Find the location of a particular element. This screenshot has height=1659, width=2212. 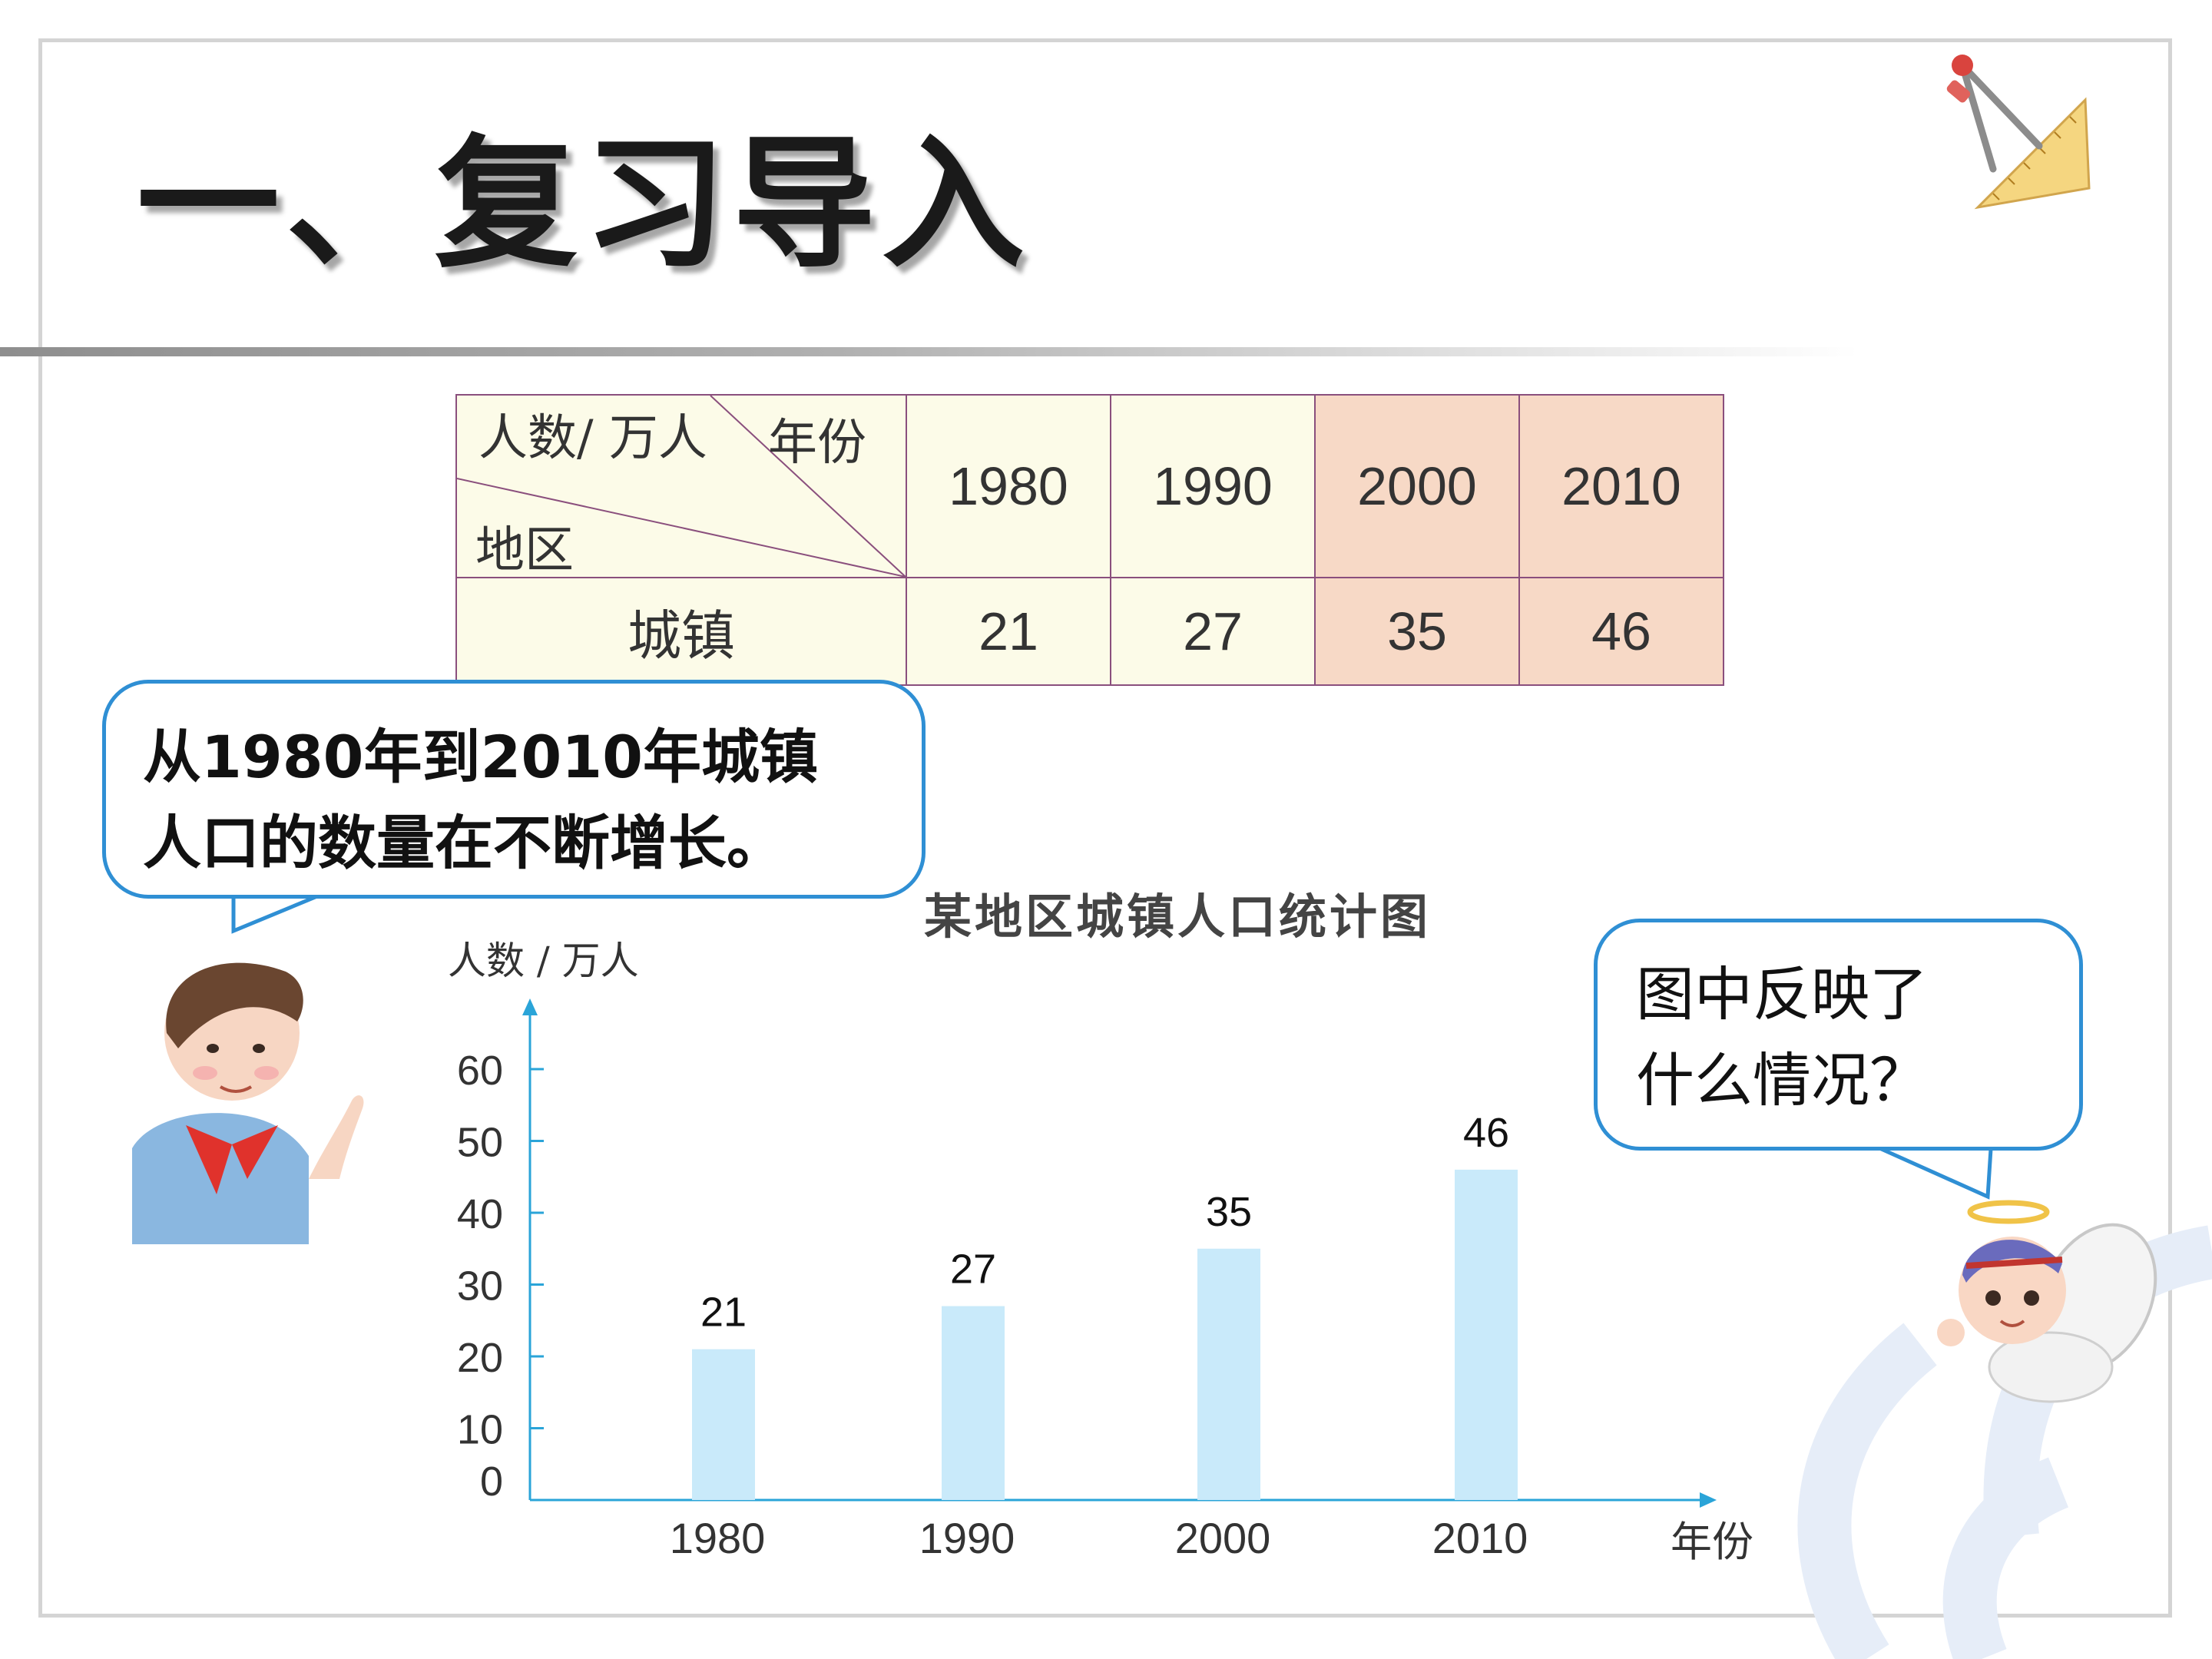

data-label: 46 is located at coordinates (1486, 1133).